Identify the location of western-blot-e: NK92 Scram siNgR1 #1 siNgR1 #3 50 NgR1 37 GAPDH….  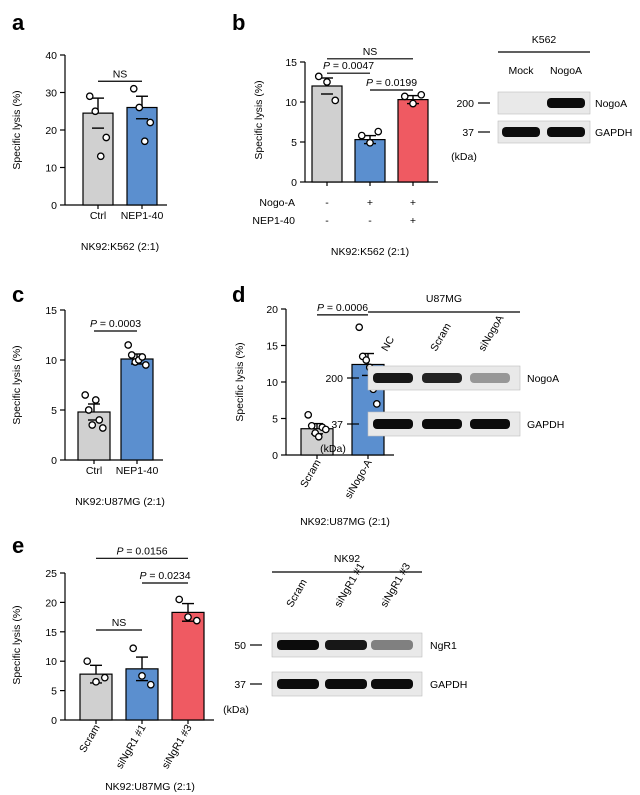
(345, 634).